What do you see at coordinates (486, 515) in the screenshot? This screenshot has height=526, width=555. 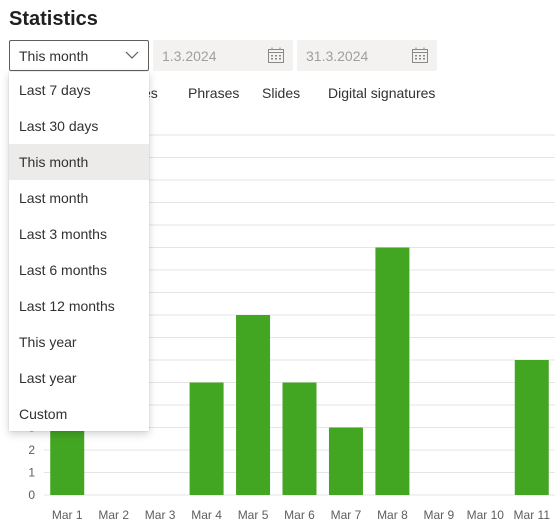 I see `x-tick-label: Mar 10` at bounding box center [486, 515].